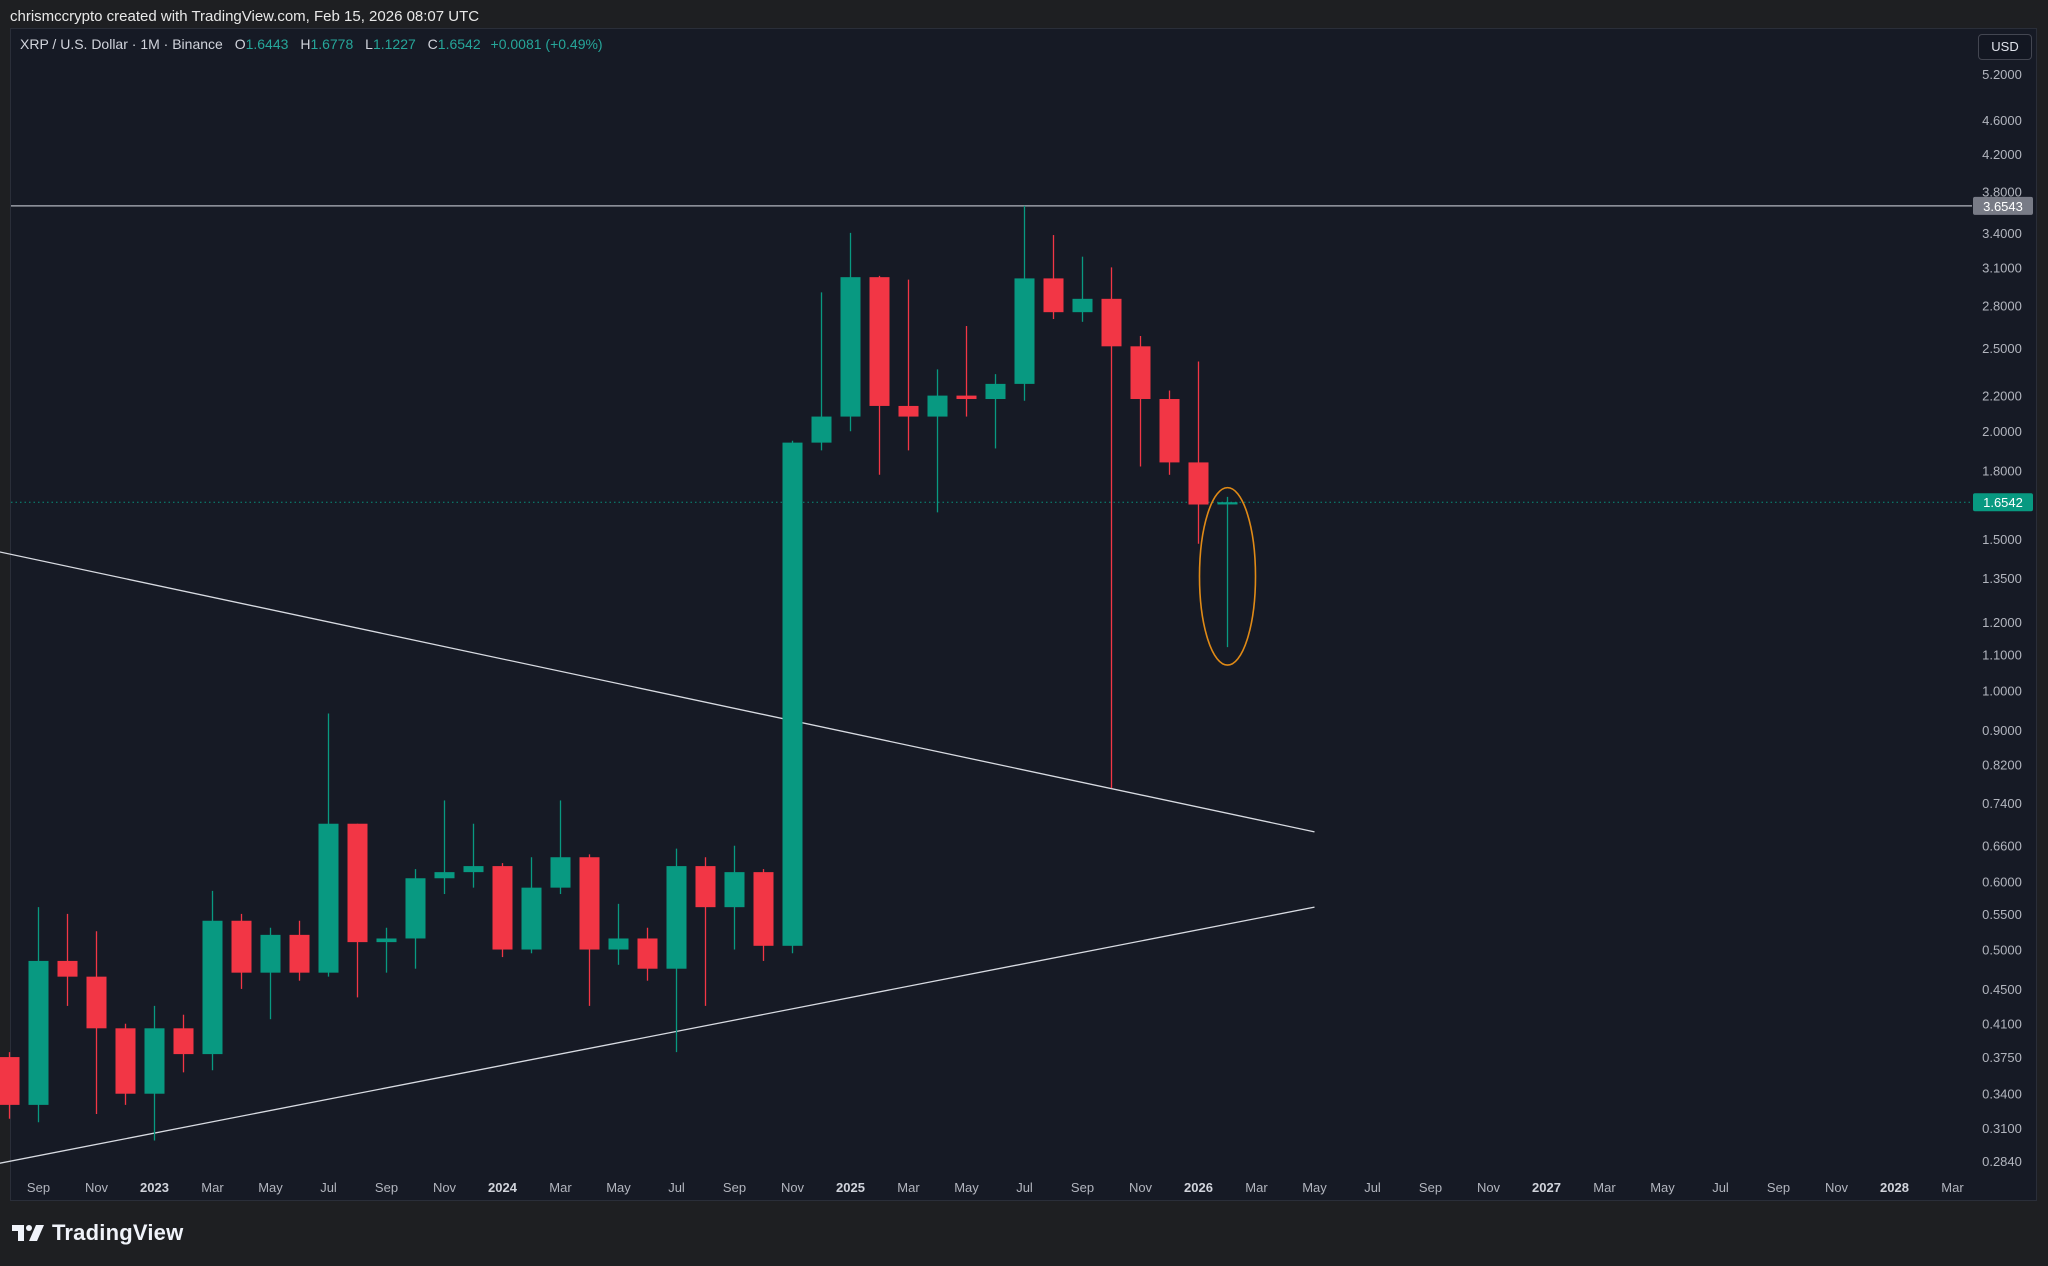 This screenshot has width=2048, height=1266. I want to click on currency-button: USD, so click(2005, 47).